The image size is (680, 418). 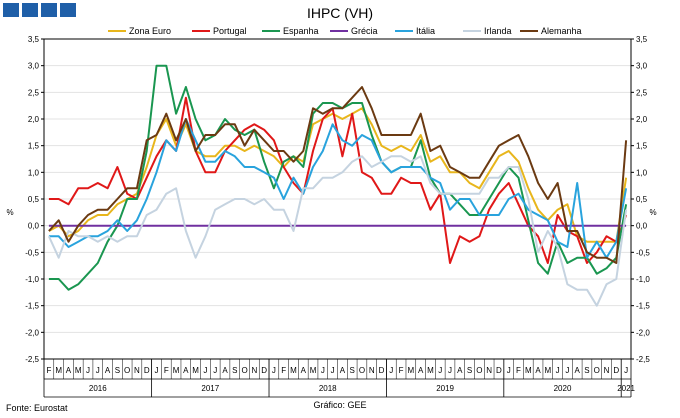 What do you see at coordinates (32, 332) in the screenshot?
I see `y-tick-label-left: -2,0` at bounding box center [32, 332].